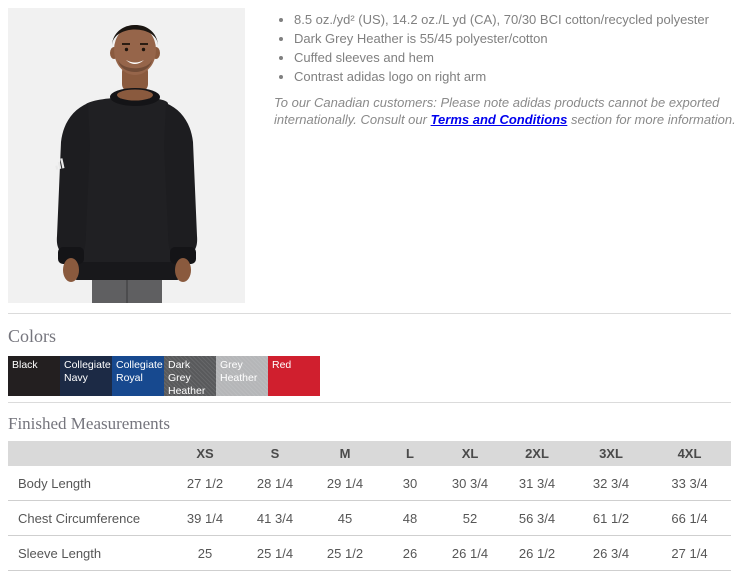  I want to click on measurement-value: 28 1/4, so click(275, 483).